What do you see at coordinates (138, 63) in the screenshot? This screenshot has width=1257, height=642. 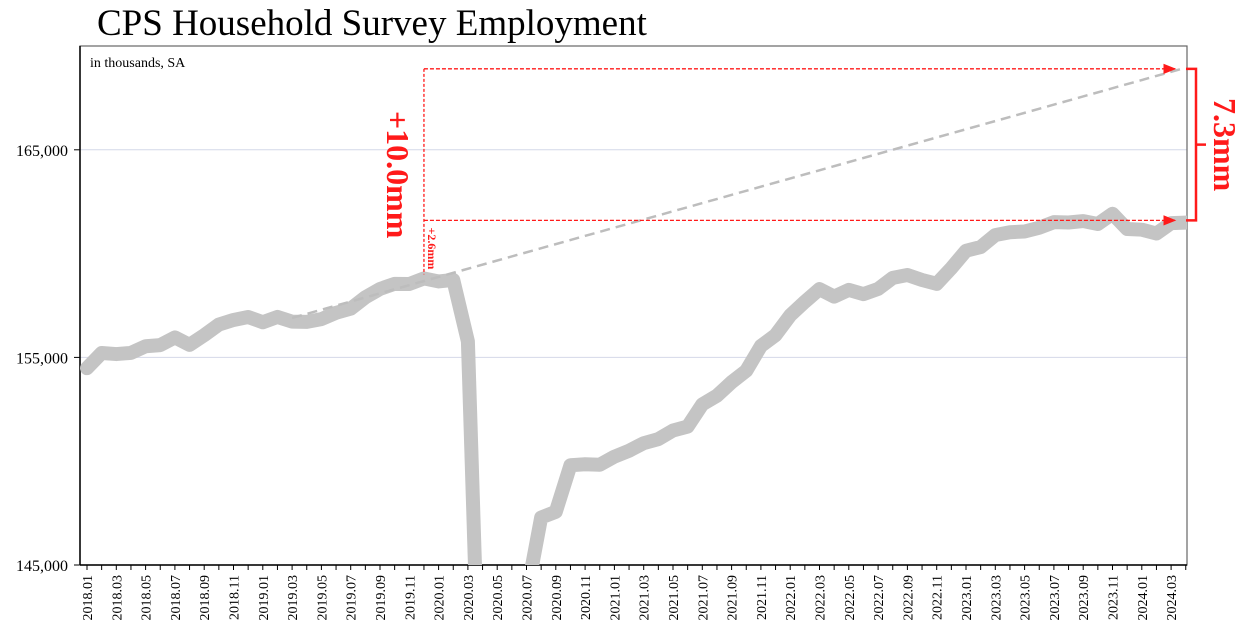 I see `subtitle: in thousands, SA` at bounding box center [138, 63].